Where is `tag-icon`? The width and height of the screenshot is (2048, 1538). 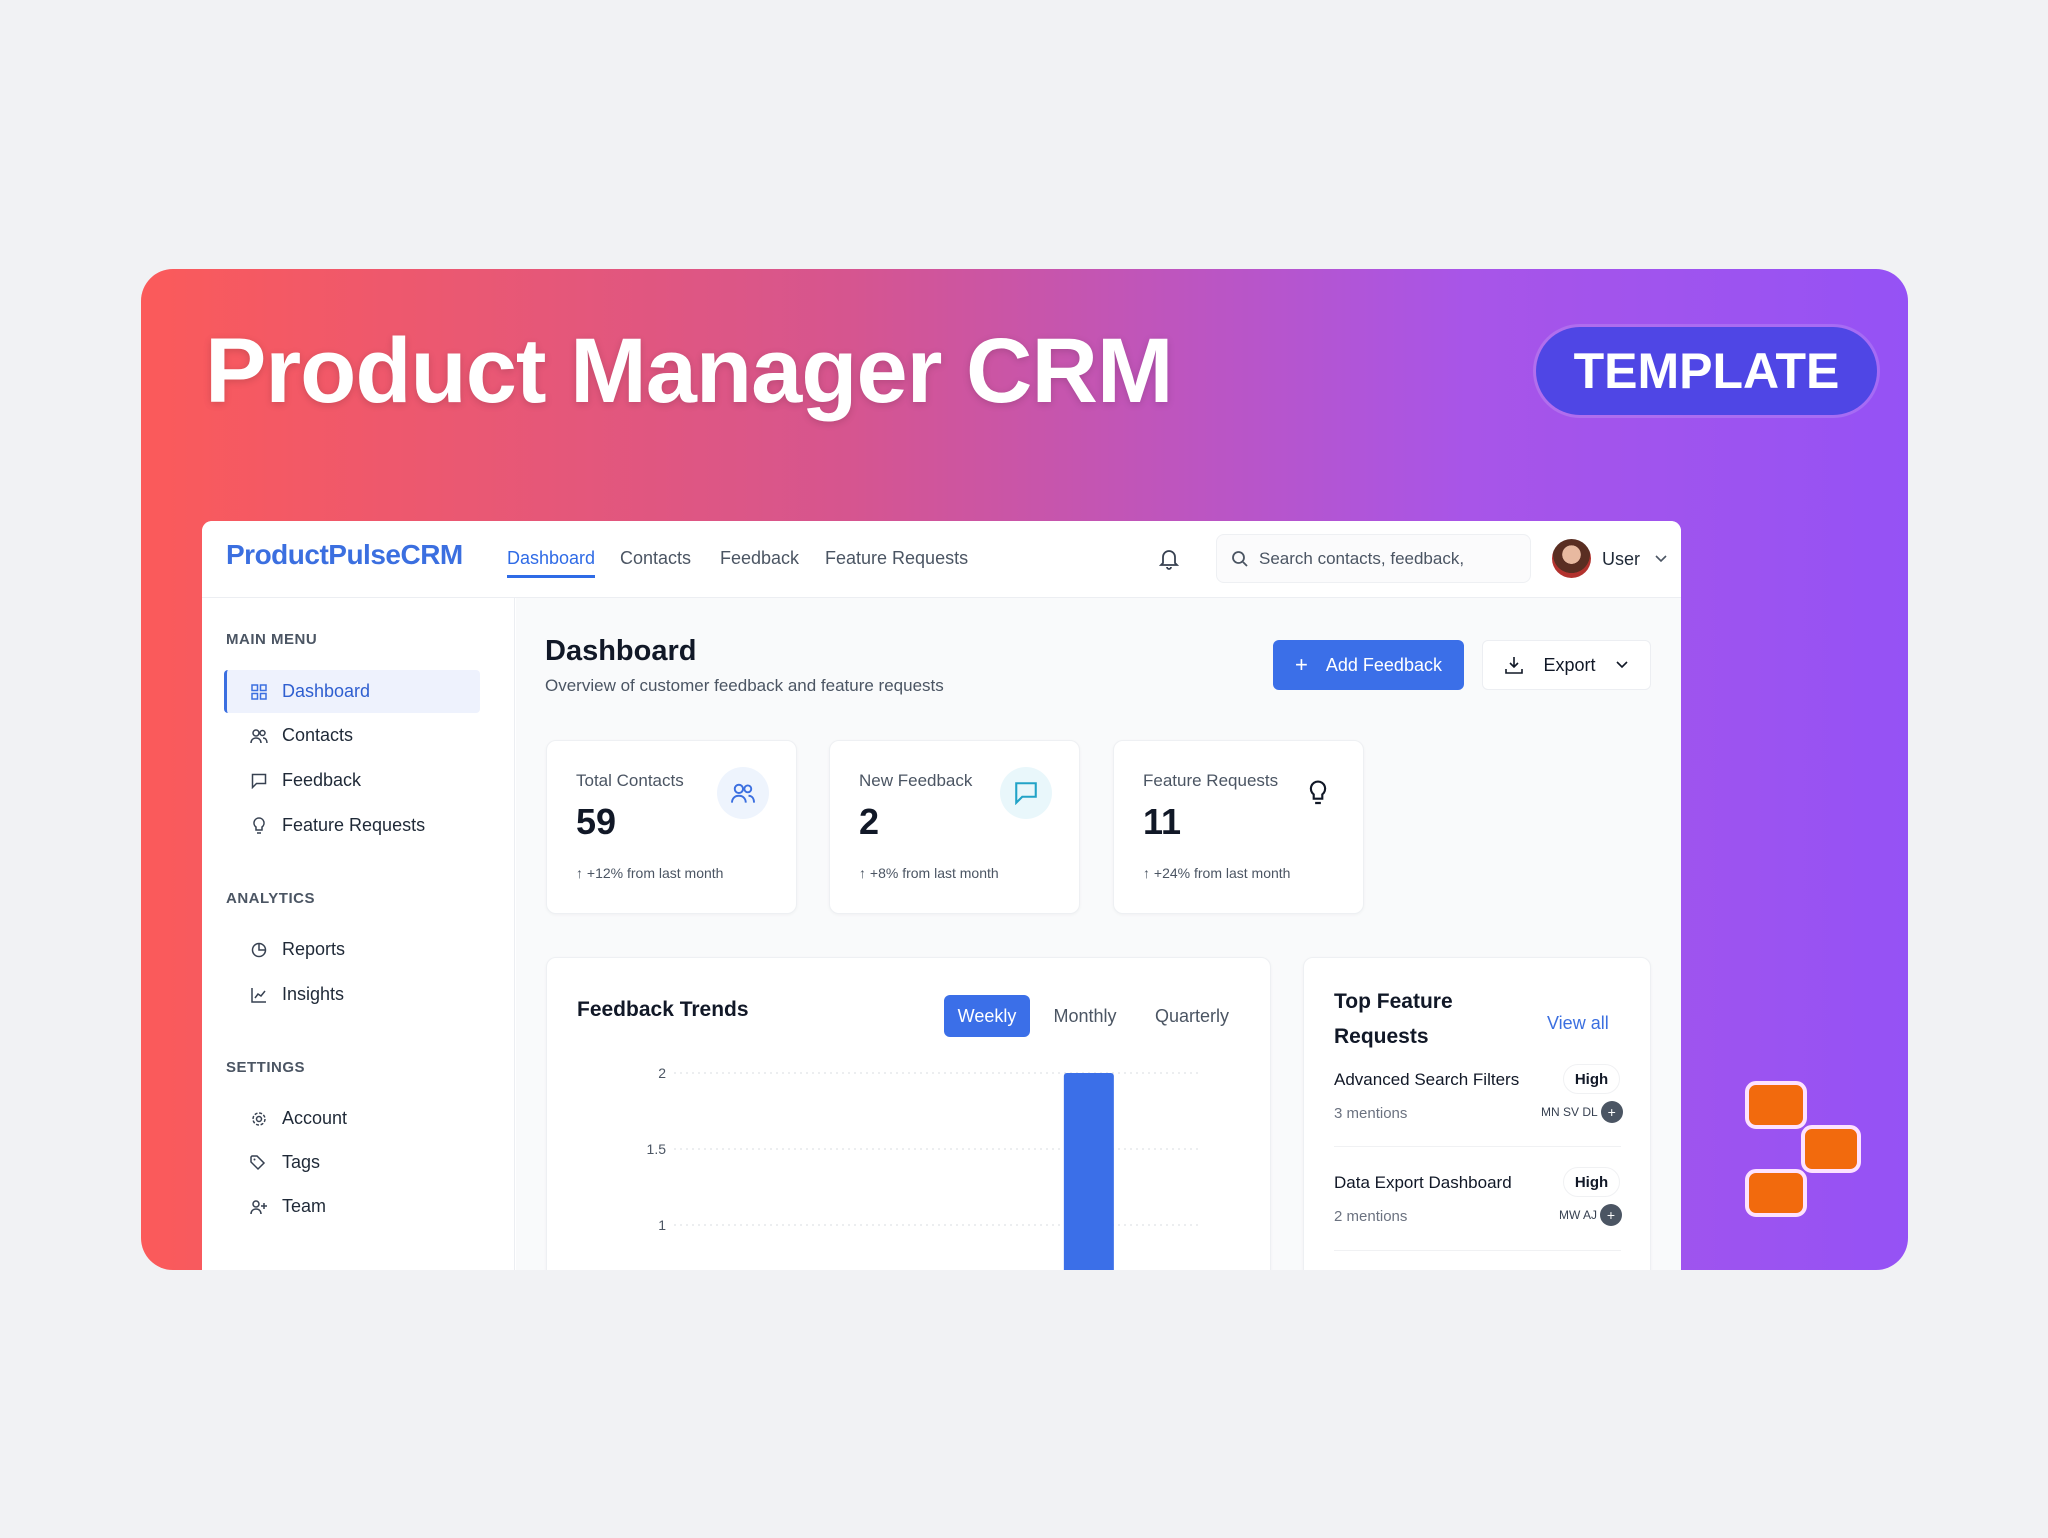
tag-icon is located at coordinates (259, 1163).